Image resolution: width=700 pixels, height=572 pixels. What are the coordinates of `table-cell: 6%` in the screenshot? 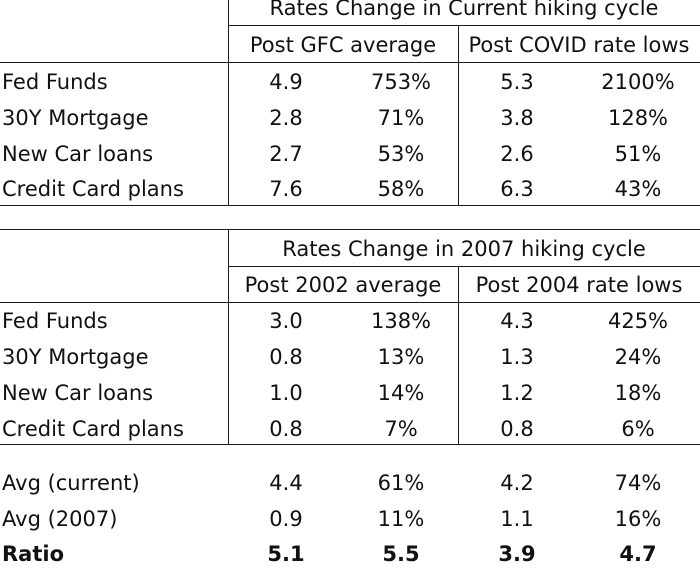 It's located at (638, 429).